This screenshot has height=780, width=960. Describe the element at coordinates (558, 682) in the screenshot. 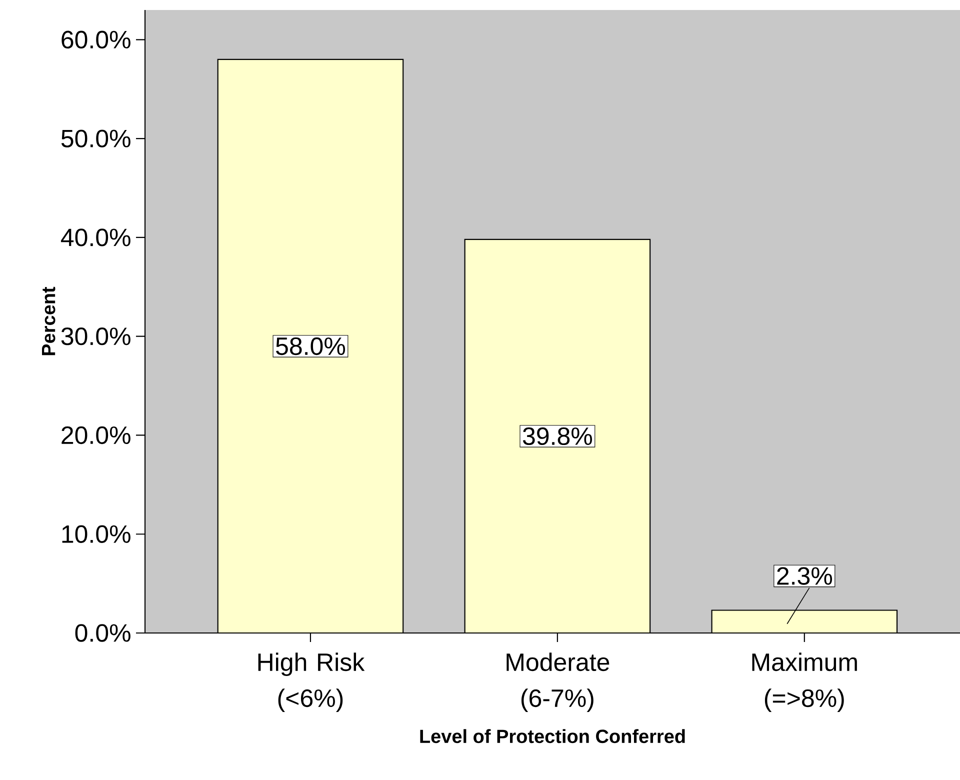

I see `x-tick-label: Moderate (6-7%)` at that location.